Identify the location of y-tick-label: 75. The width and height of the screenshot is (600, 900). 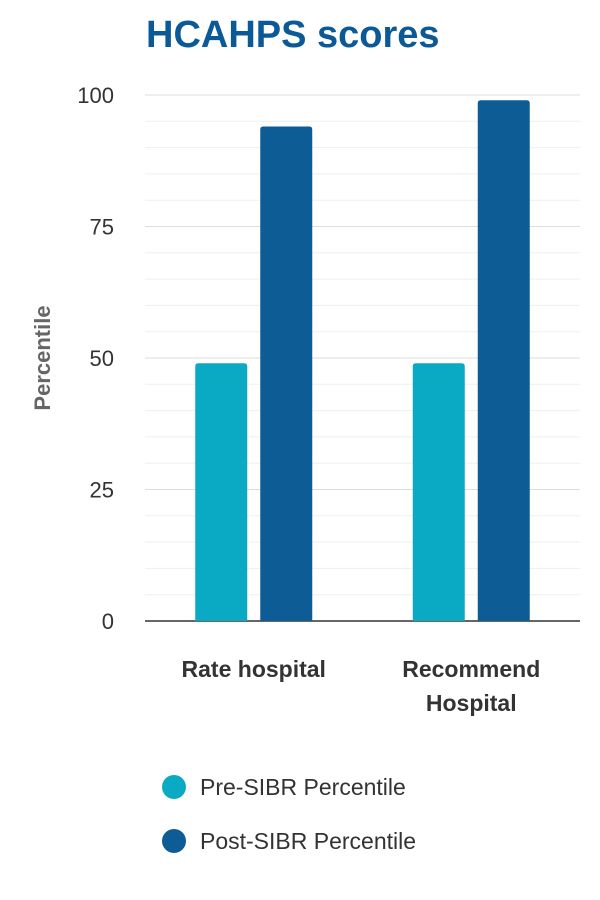
(102, 227).